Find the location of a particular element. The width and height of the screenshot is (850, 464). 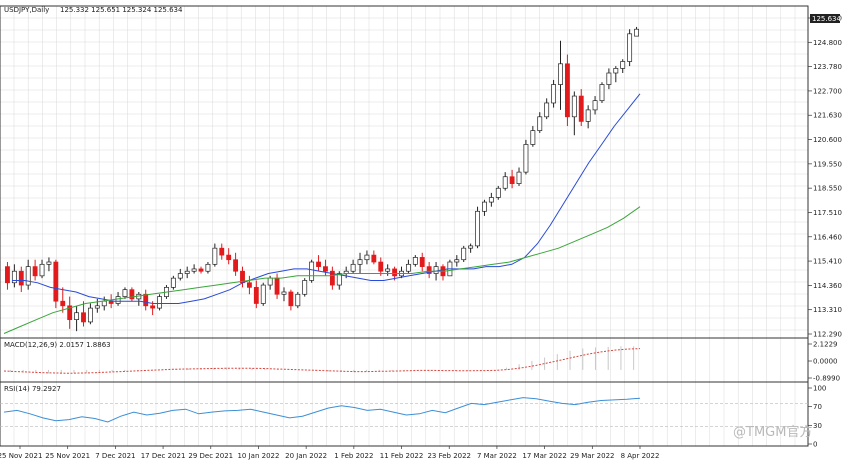

y-tick-label: 0.0000 is located at coordinates (825, 362).